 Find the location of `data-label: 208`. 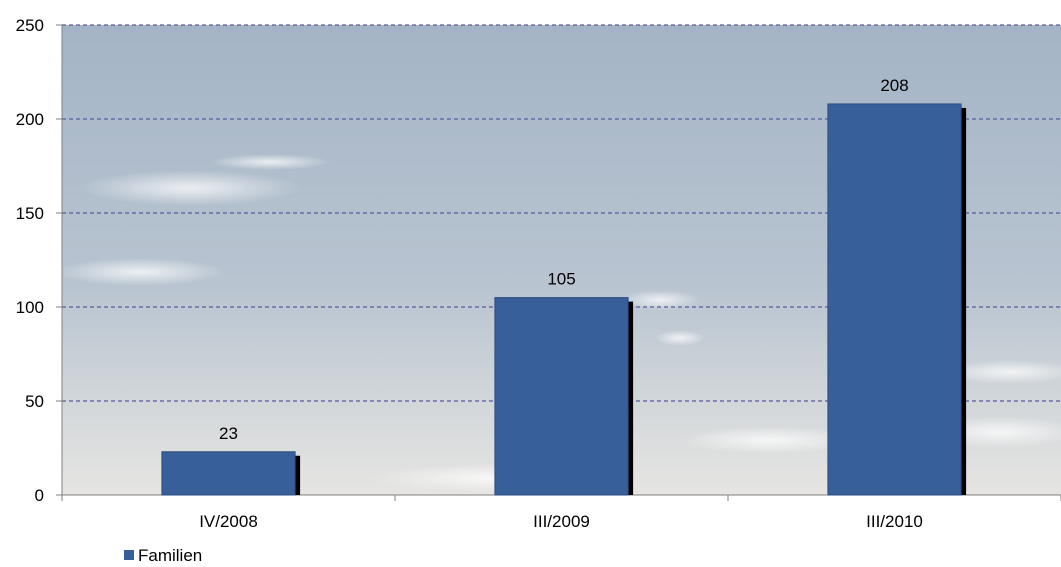

data-label: 208 is located at coordinates (894, 85).